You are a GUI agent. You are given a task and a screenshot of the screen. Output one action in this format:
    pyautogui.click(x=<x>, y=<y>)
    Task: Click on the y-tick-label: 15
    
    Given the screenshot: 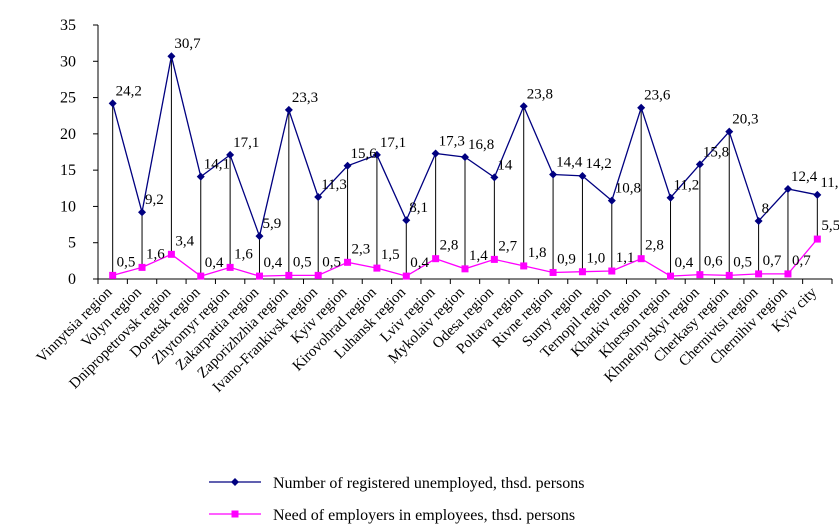 What is the action you would take?
    pyautogui.click(x=68, y=170)
    